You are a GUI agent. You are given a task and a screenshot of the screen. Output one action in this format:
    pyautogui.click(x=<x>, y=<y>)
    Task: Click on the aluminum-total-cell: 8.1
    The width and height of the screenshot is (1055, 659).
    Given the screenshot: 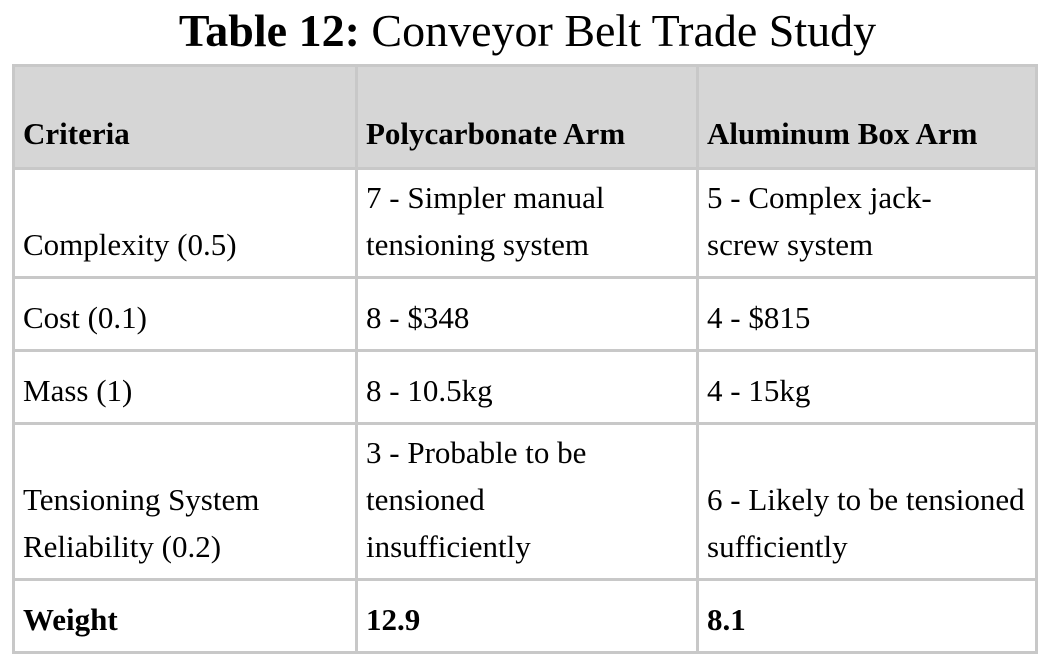 What is the action you would take?
    pyautogui.click(x=867, y=616)
    